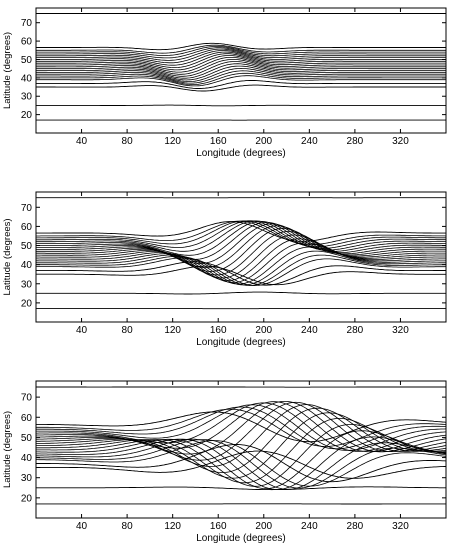 This screenshot has height=550, width=452. I want to click on x-tick-label: 280, so click(355, 330).